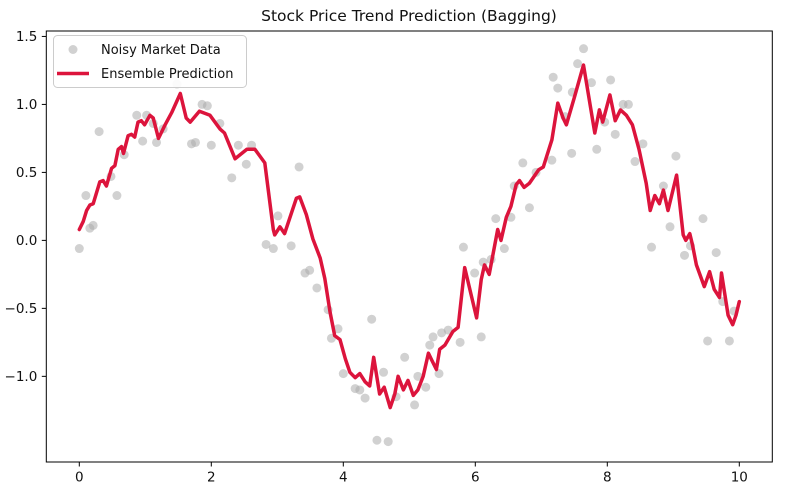  What do you see at coordinates (343, 478) in the screenshot?
I see `x-tick-label: 4` at bounding box center [343, 478].